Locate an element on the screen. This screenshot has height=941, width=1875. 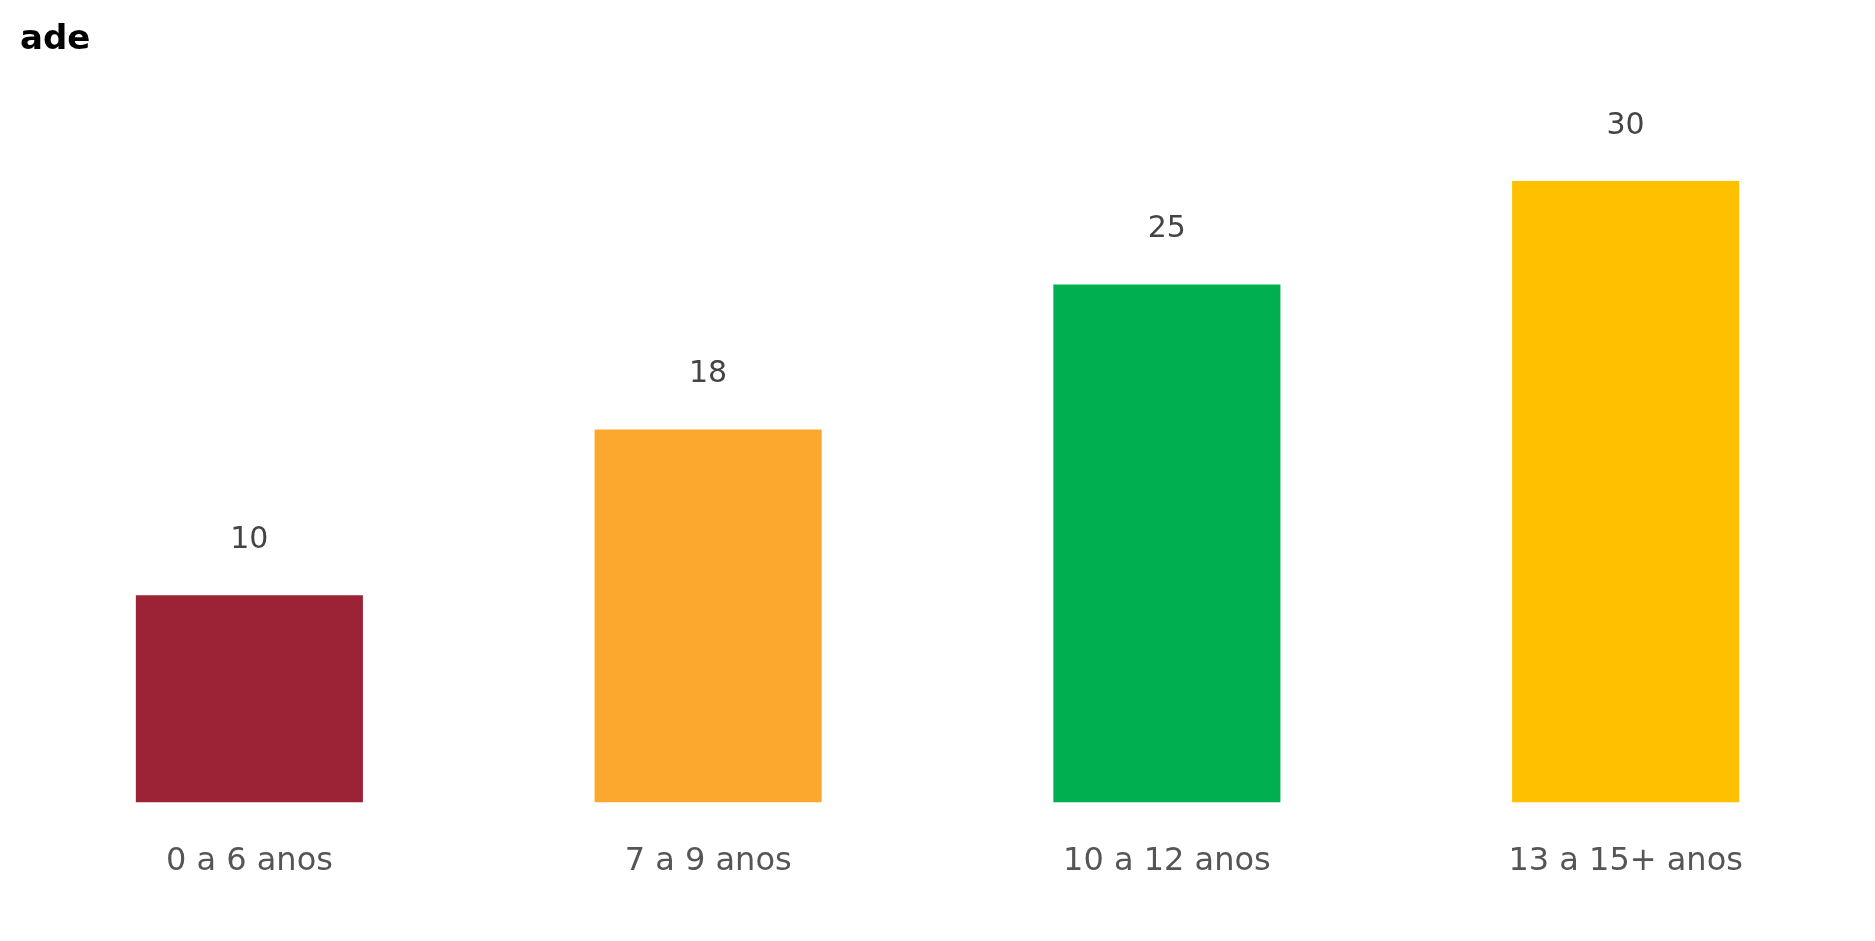
x-tick-label: 0 a 6 anos is located at coordinates (249, 859).